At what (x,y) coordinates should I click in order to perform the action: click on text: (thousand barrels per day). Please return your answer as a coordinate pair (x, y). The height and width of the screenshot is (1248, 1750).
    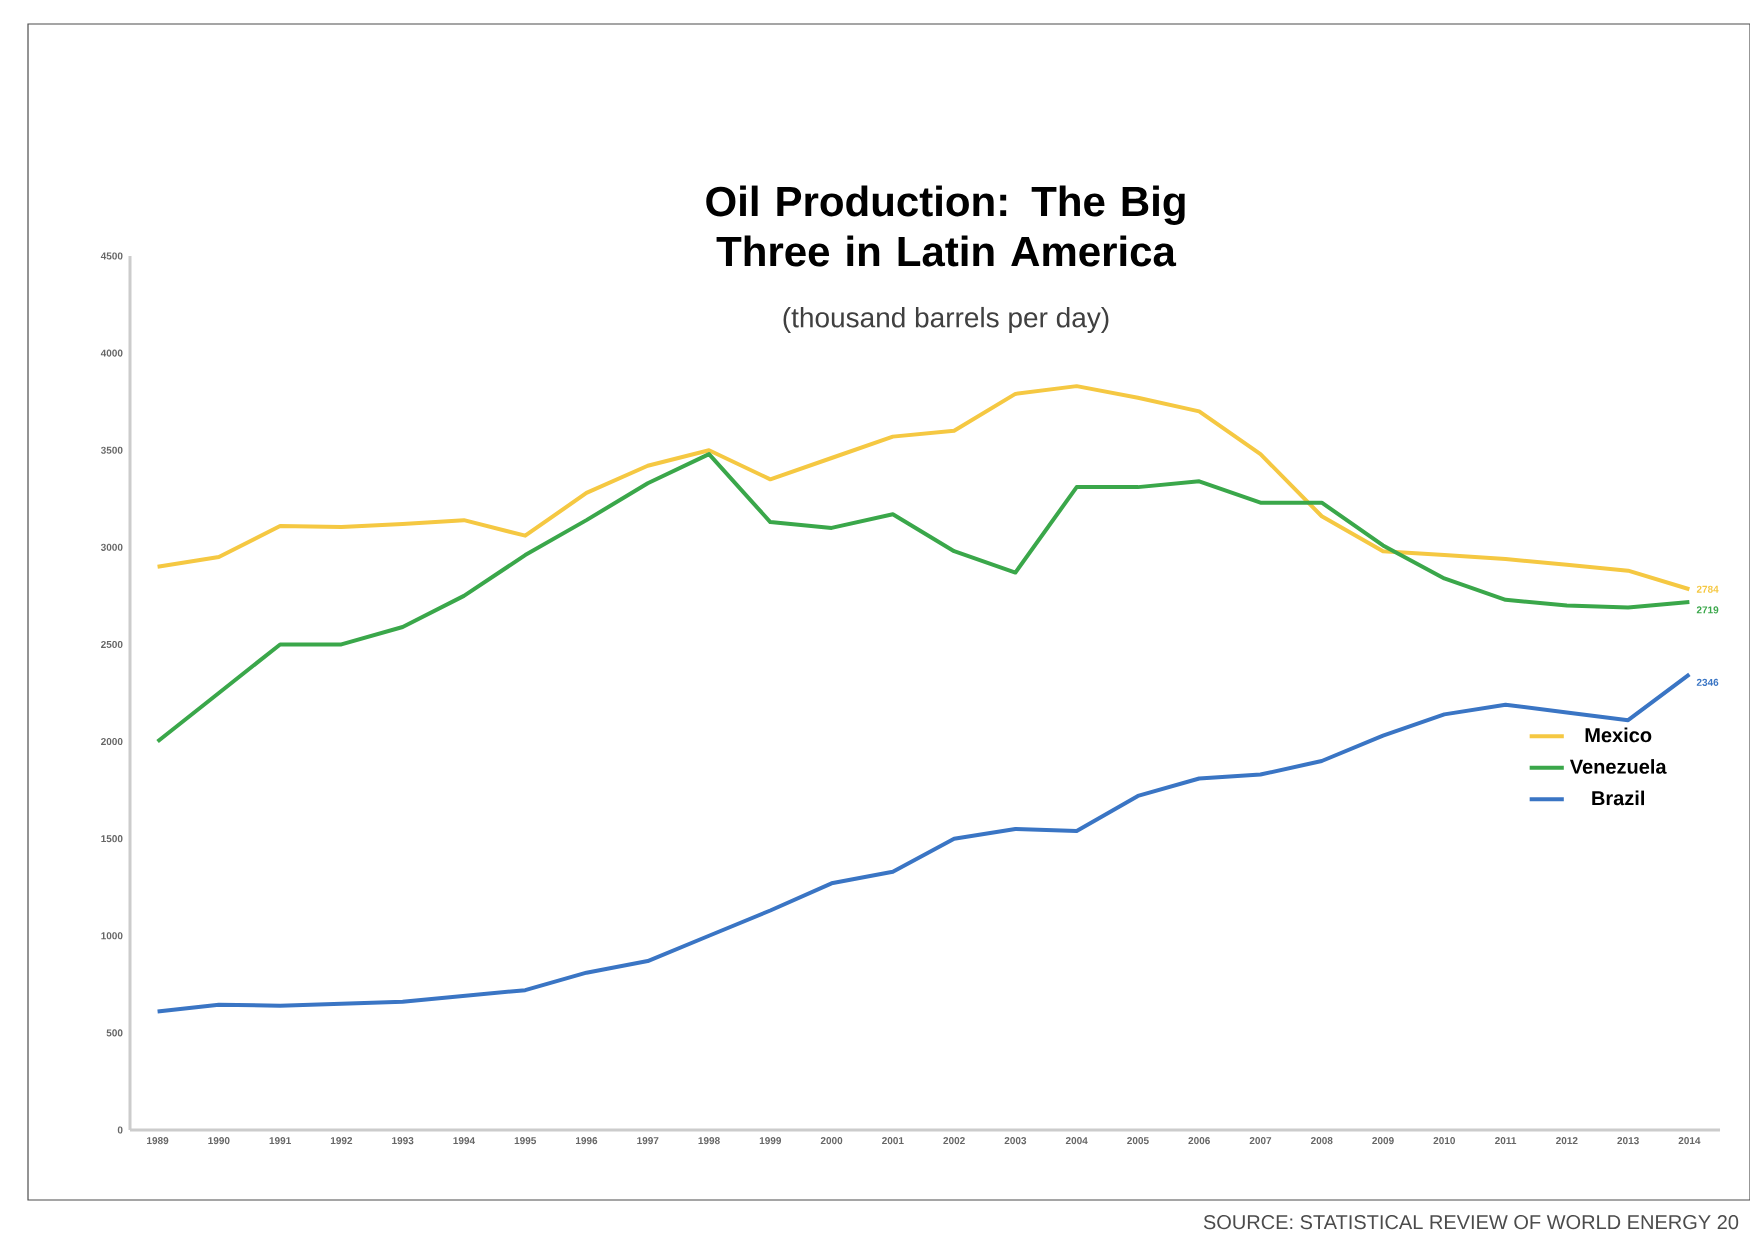
    Looking at the image, I should click on (946, 320).